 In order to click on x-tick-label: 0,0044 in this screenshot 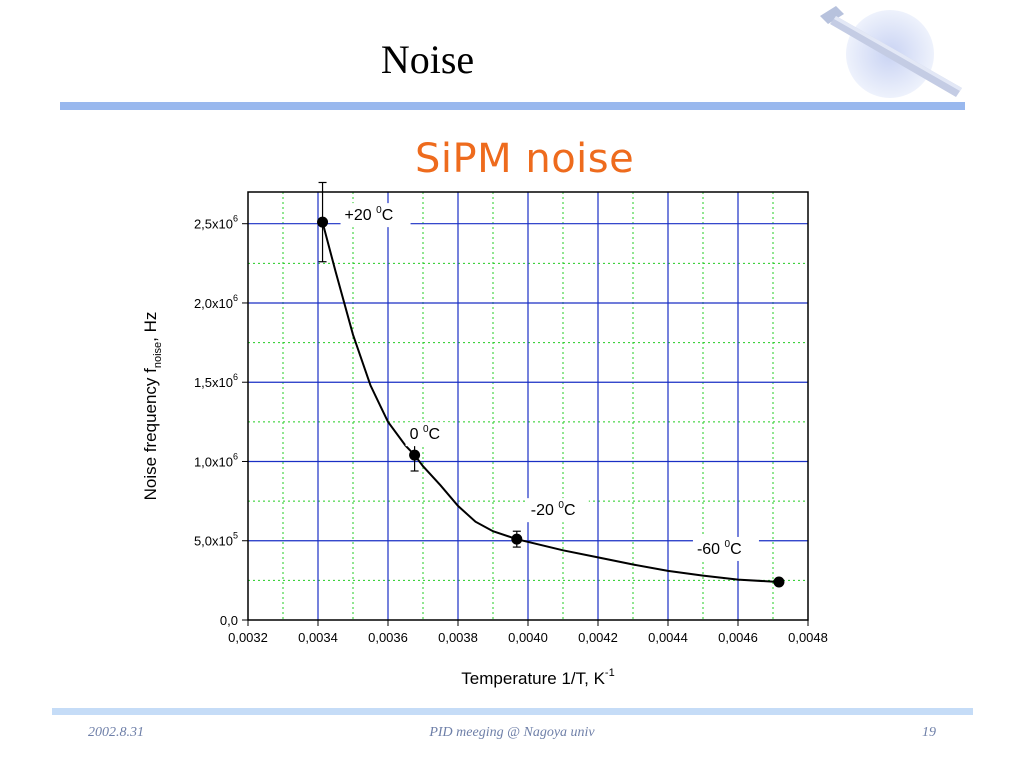, I will do `click(668, 637)`.